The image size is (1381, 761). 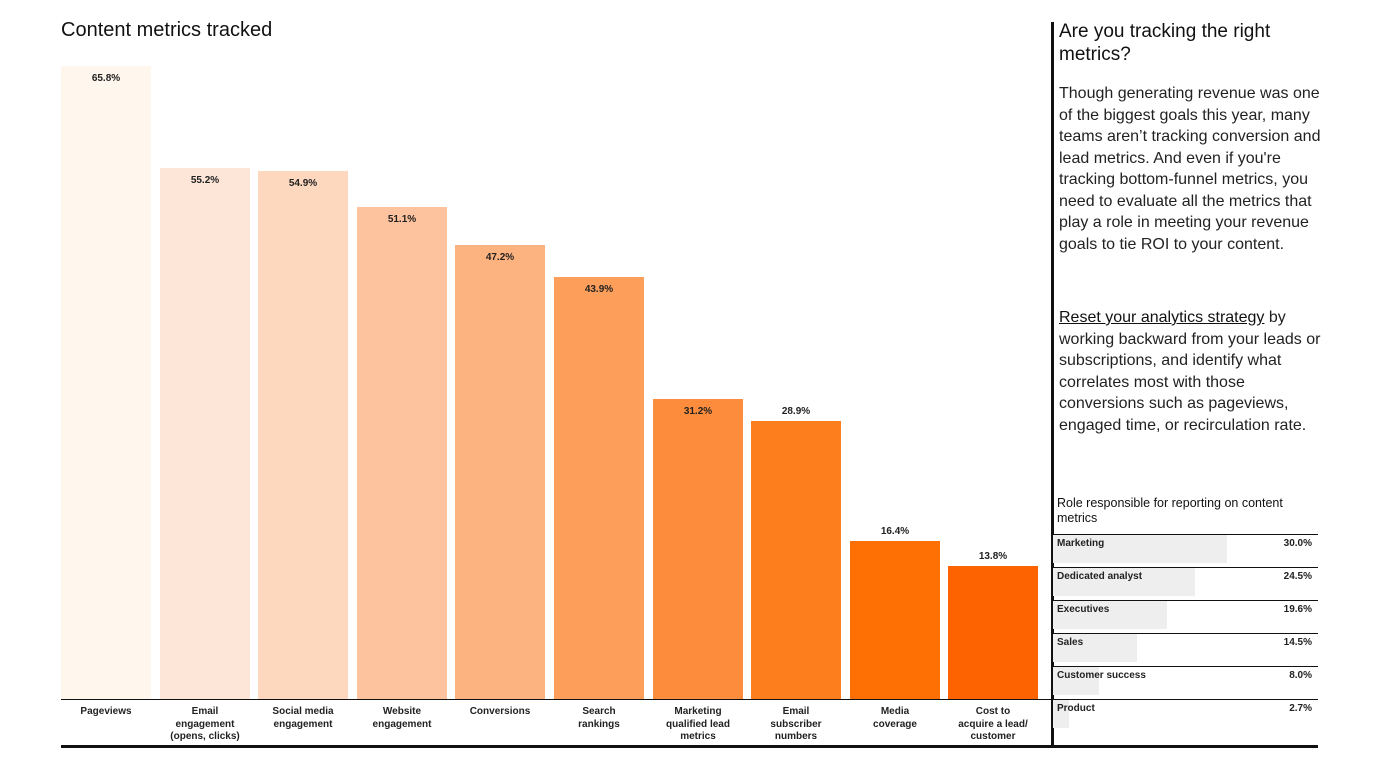 I want to click on category-label-line: Conversions, so click(x=500, y=711).